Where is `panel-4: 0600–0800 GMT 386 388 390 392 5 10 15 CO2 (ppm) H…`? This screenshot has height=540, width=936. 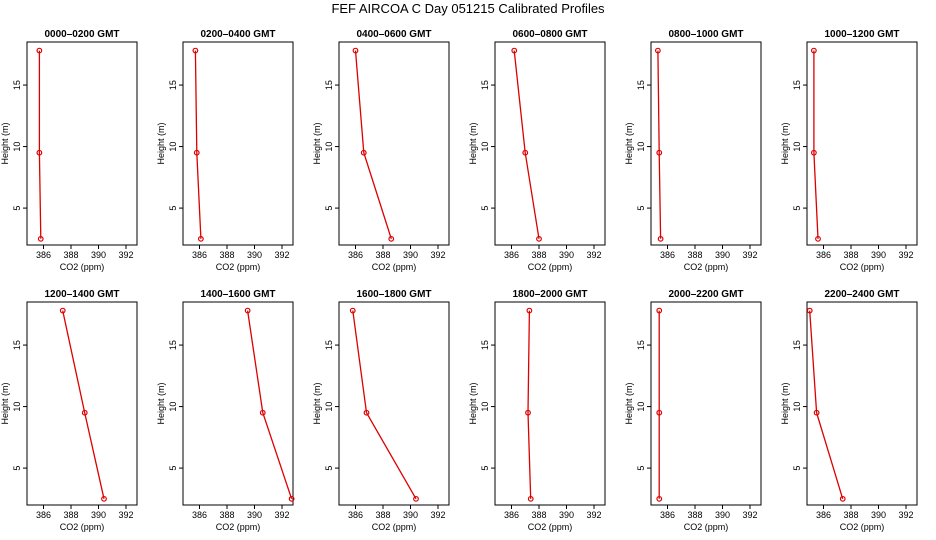
panel-4: 0600–0800 GMT 386 388 390 392 5 10 15 CO2 (ppm) H… is located at coordinates (537, 150).